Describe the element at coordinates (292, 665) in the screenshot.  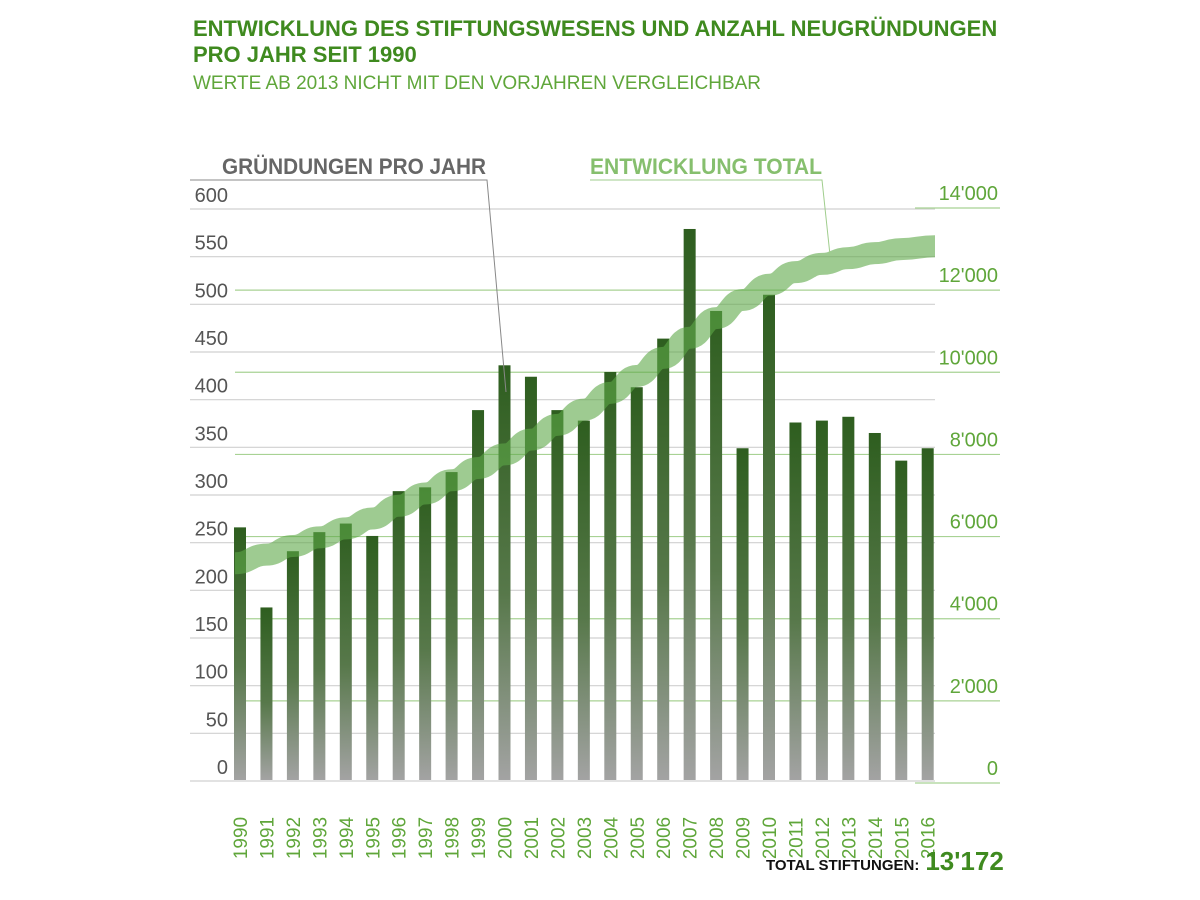
I see `bar-1992` at that location.